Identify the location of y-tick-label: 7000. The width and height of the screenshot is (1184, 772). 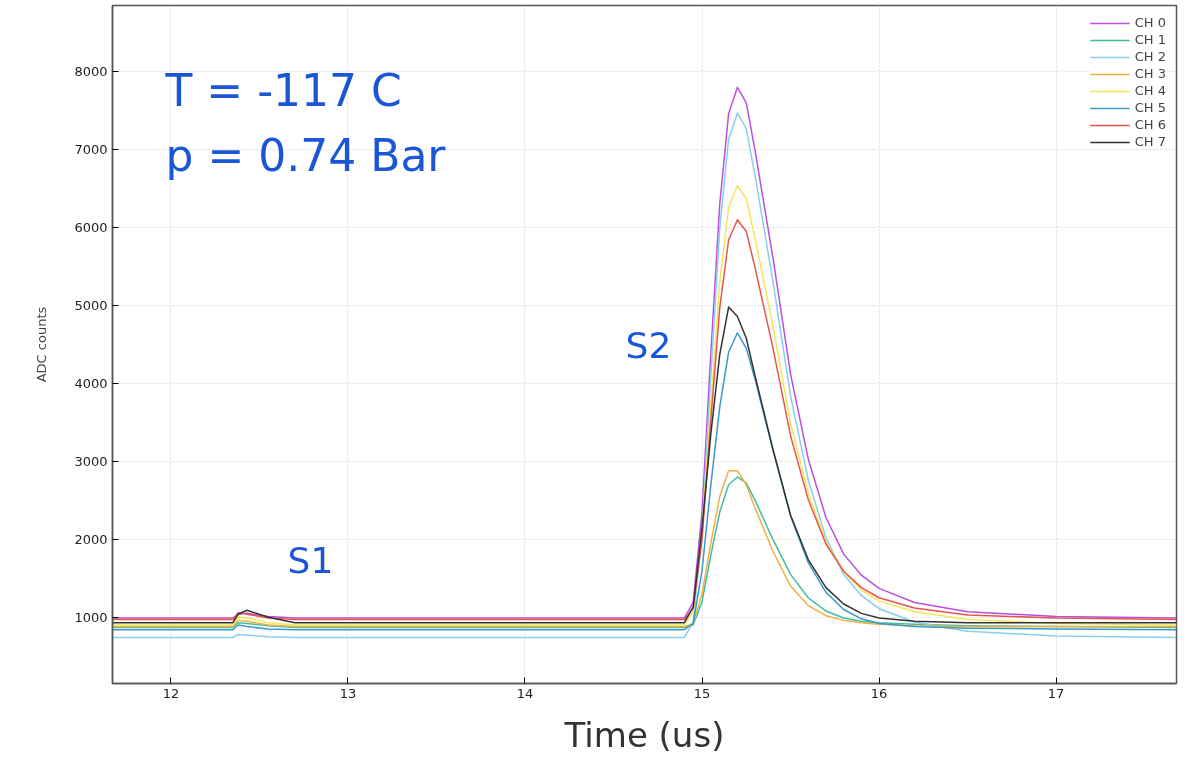
(91, 150).